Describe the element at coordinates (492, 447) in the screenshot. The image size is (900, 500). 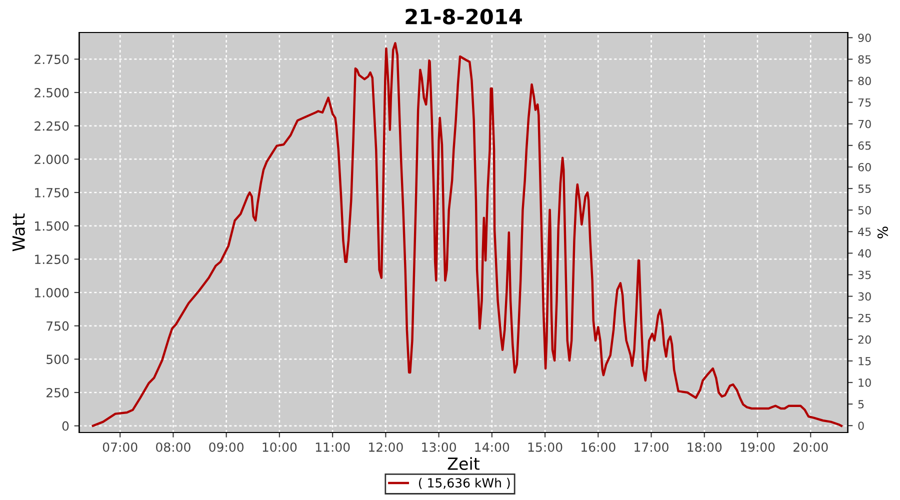
I see `x-tick-label: 14:00` at that location.